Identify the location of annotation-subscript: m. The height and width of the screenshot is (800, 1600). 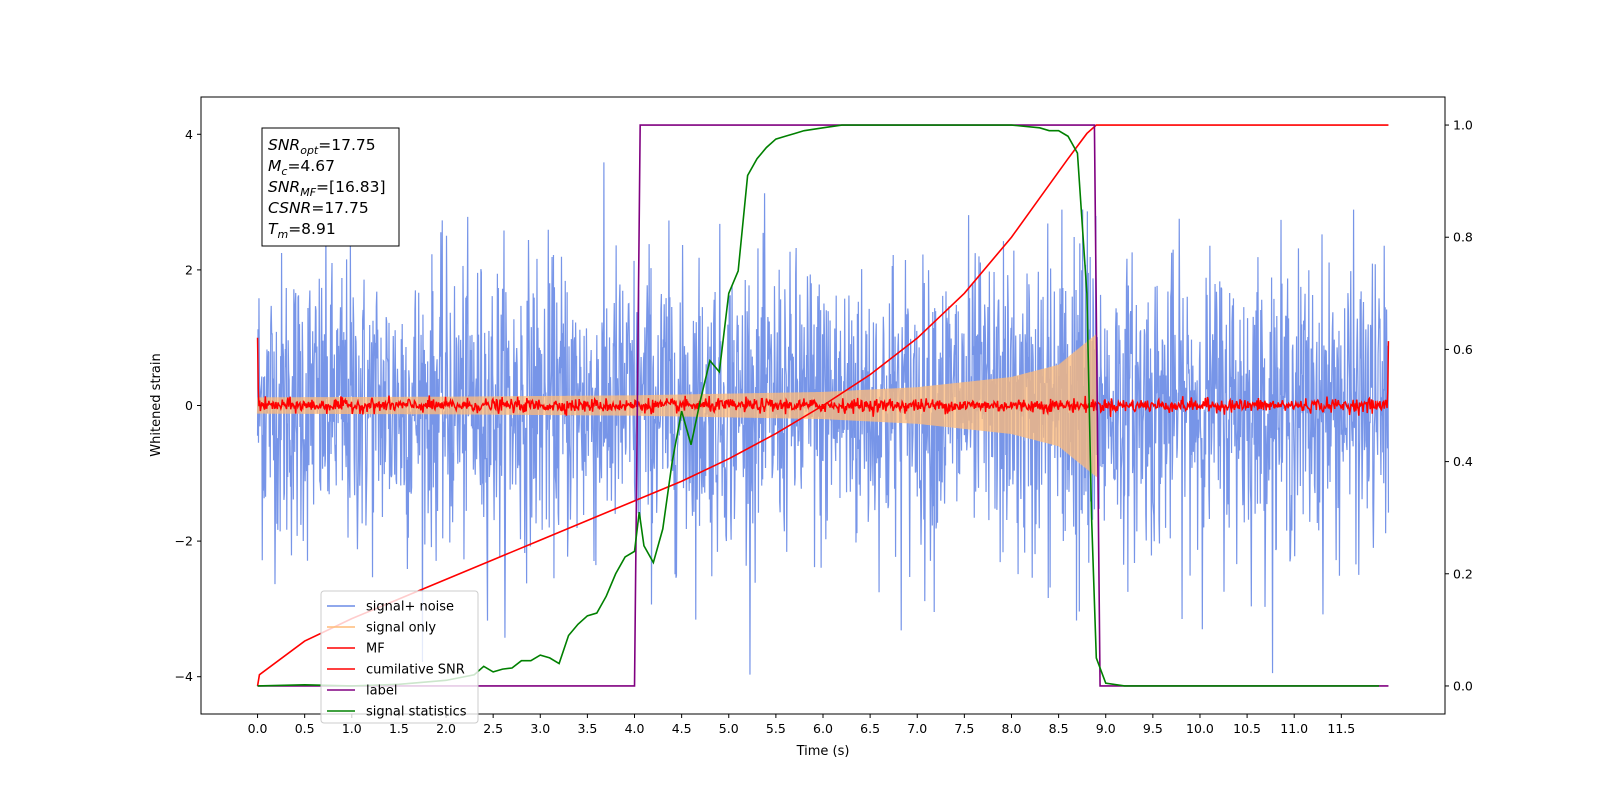
(282, 234).